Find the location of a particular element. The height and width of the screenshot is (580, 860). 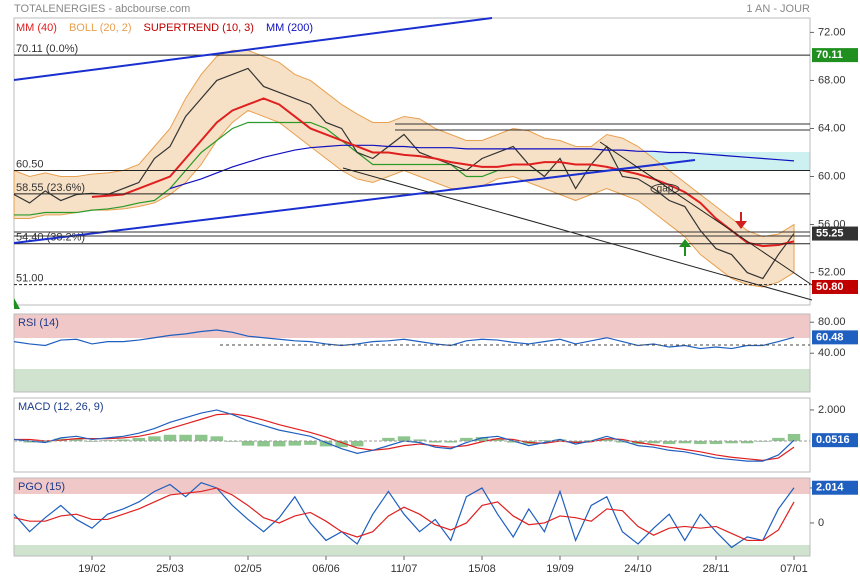

y-tick-label: 64.00 is located at coordinates (832, 128).